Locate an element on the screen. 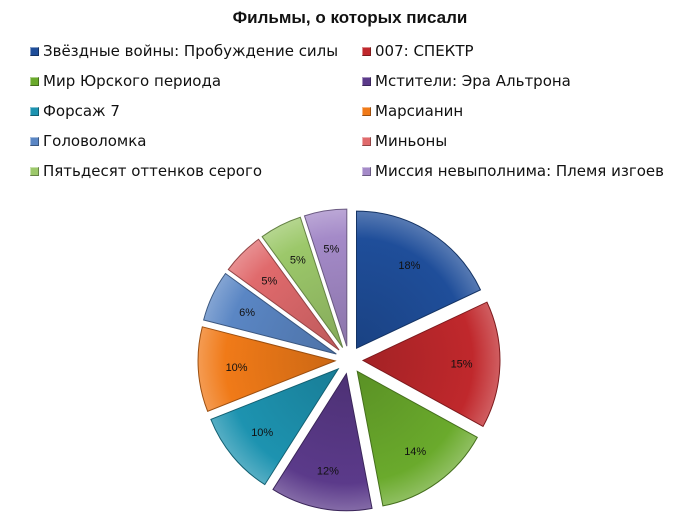 This screenshot has height=520, width=700. legend-item: Мир Юрского периода is located at coordinates (125, 81).